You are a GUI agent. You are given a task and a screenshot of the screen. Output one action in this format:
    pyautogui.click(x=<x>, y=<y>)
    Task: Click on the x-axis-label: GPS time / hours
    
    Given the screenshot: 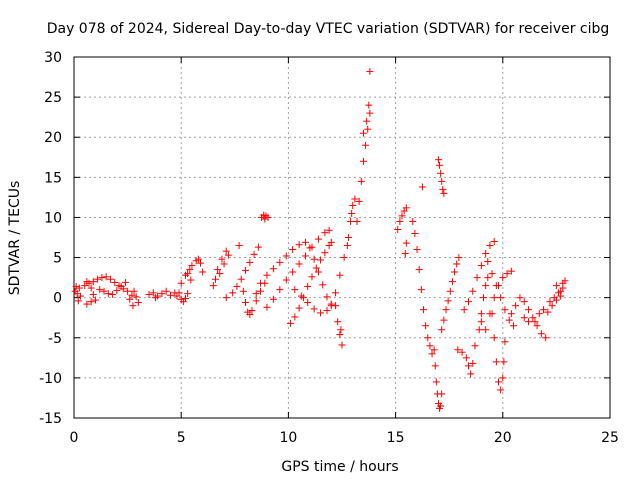 What is the action you would take?
    pyautogui.click(x=339, y=467)
    